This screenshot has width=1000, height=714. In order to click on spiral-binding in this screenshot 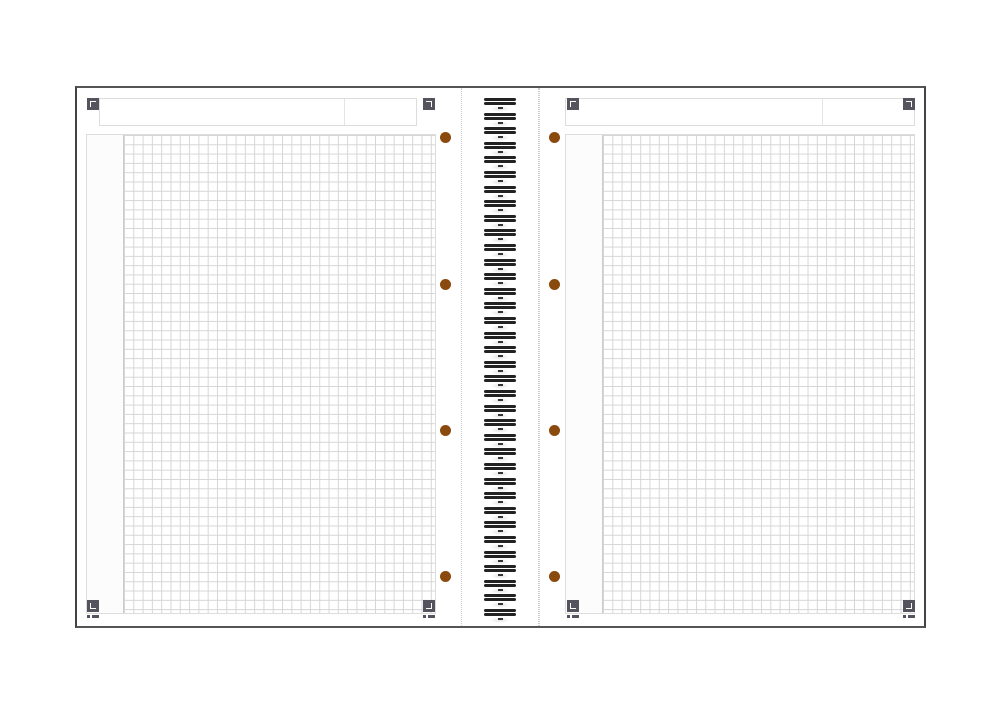, I will do `click(500, 357)`.